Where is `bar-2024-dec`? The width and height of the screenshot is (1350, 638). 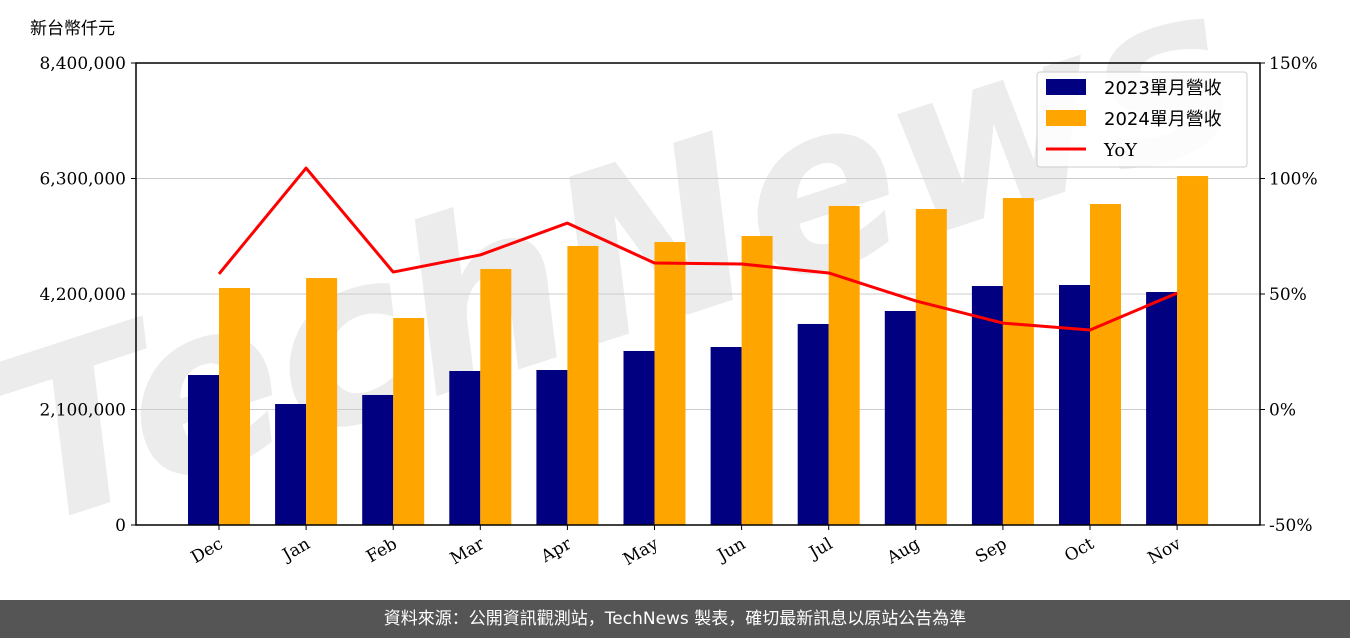
bar-2024-dec is located at coordinates (234, 406).